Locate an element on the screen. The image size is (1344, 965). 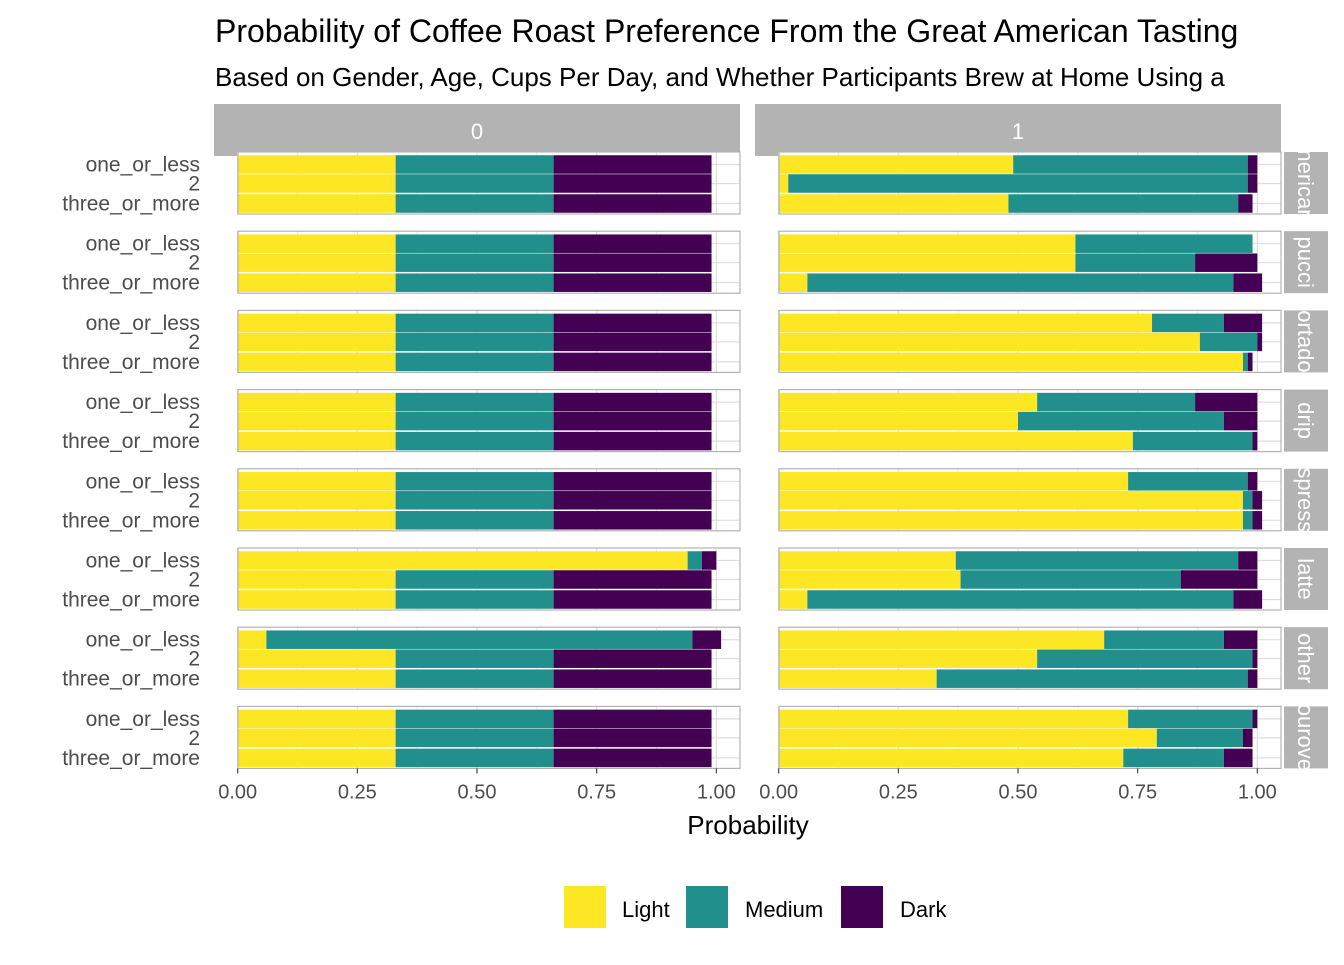
x-tick-label: 0.00 is located at coordinates (778, 792).